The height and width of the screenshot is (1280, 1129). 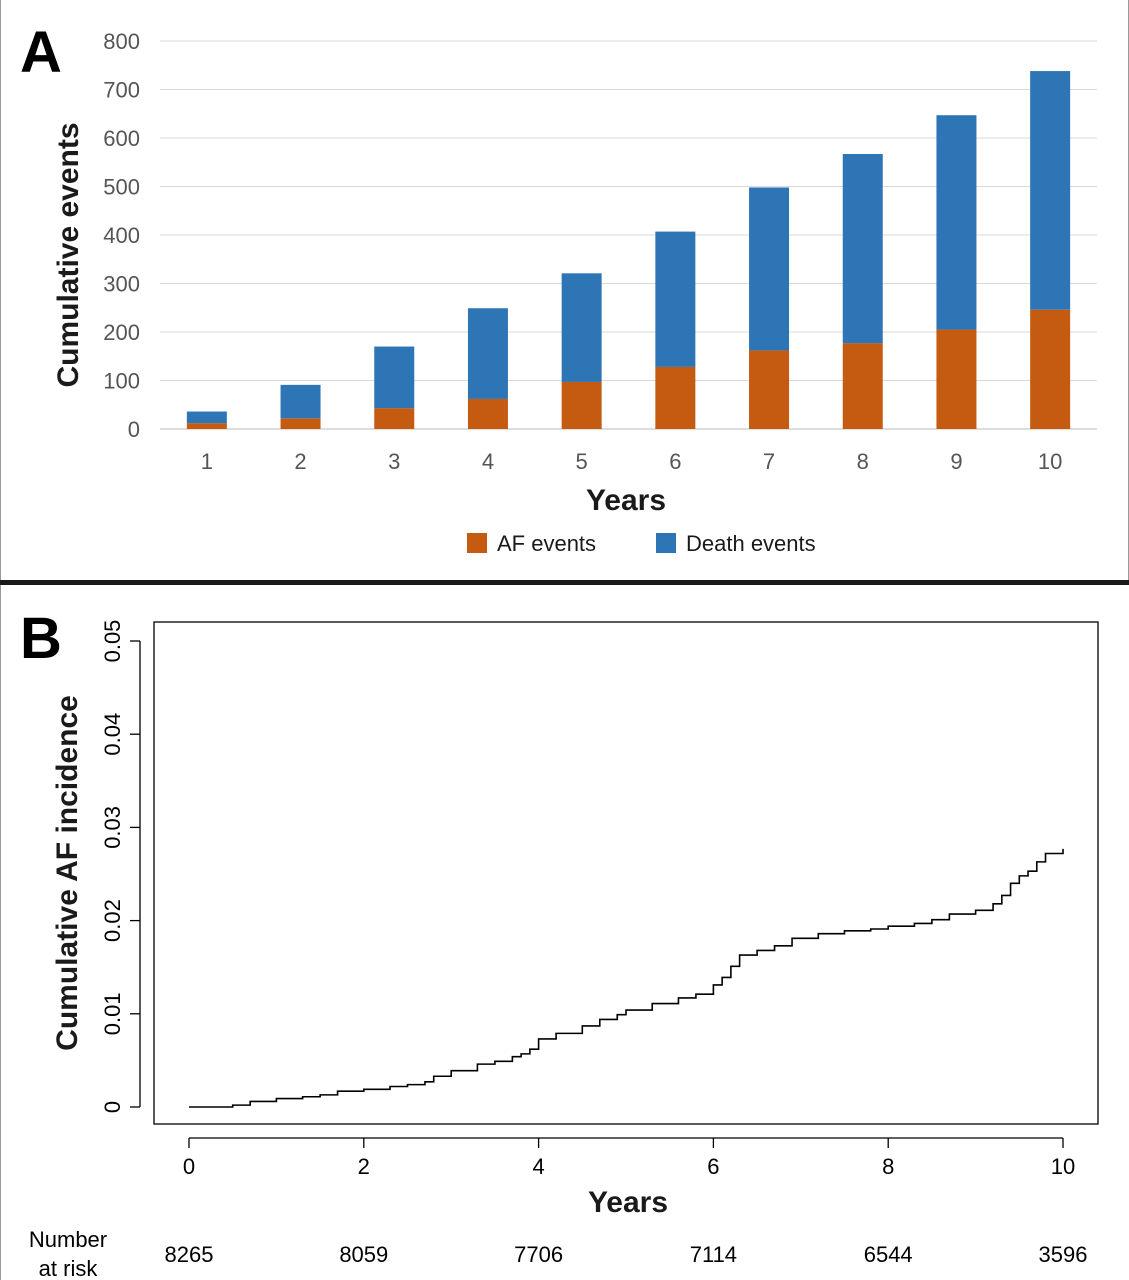 What do you see at coordinates (751, 543) in the screenshot?
I see `a-legend-label: Death events` at bounding box center [751, 543].